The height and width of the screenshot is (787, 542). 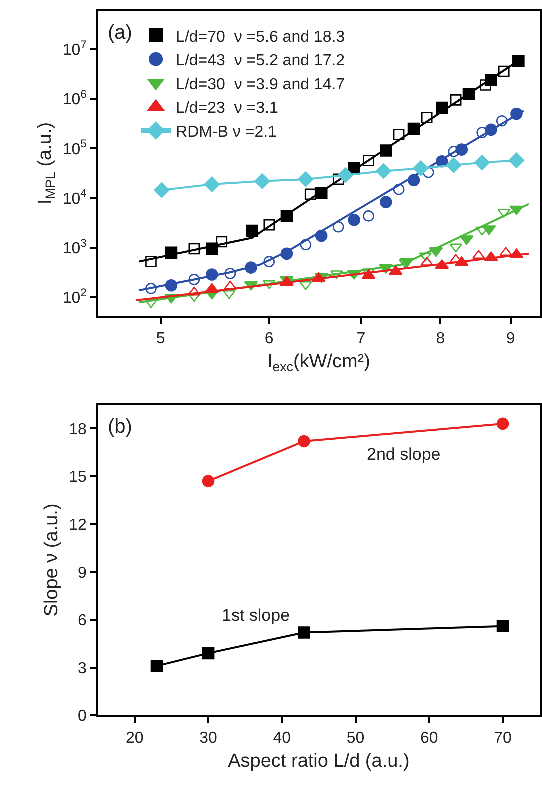 I want to click on annotation: (a), so click(x=120, y=33).